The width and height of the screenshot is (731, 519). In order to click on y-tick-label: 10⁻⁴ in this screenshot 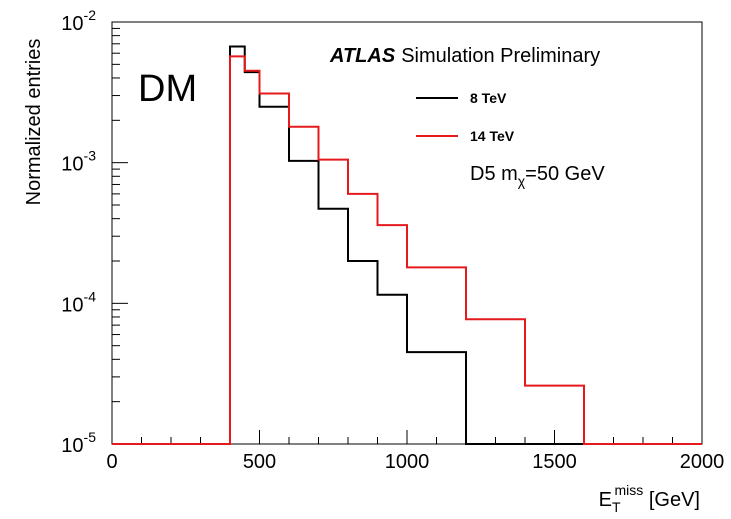, I will do `click(78, 302)`.